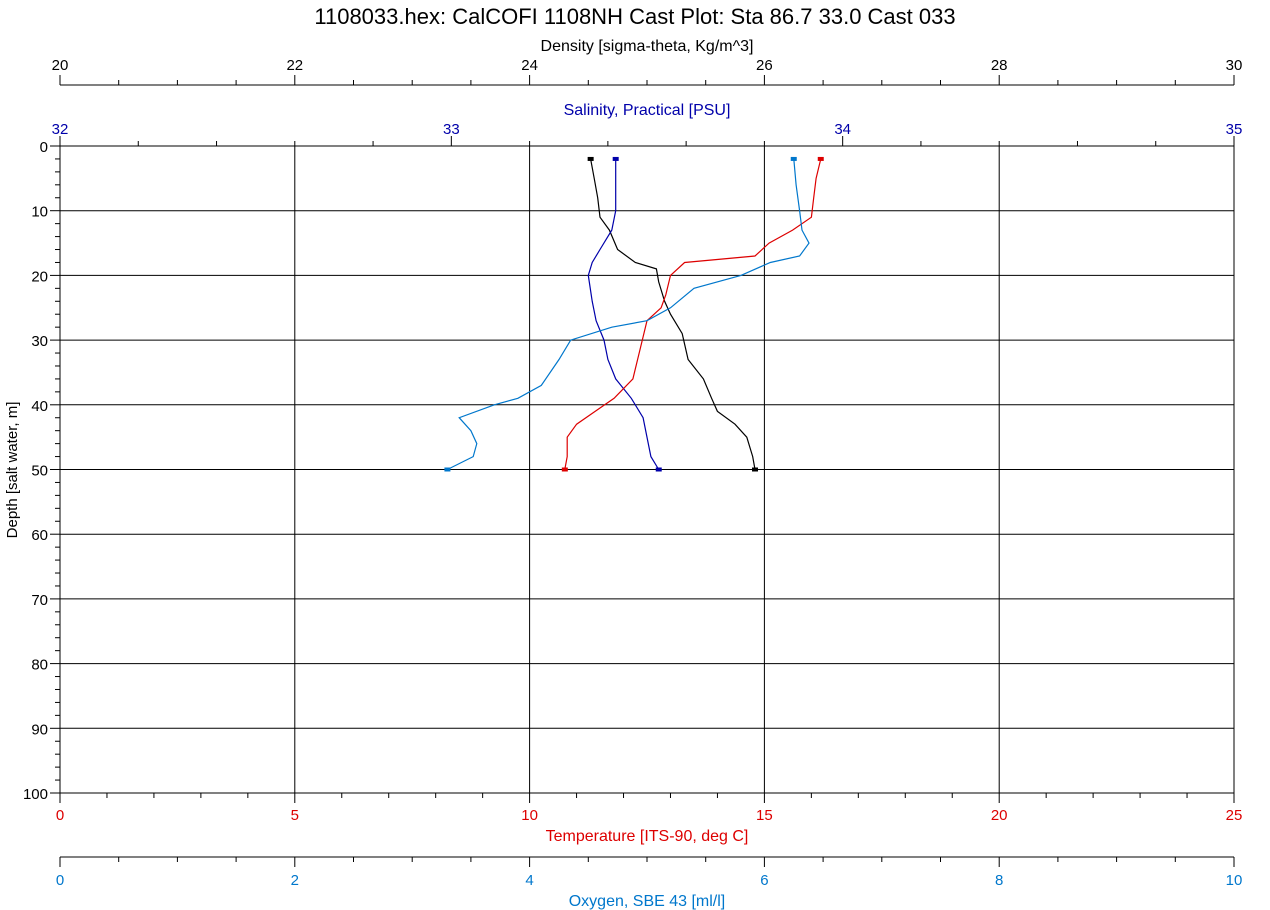 This screenshot has height=910, width=1270. What do you see at coordinates (647, 110) in the screenshot?
I see `salinity-axis-title: Salinity, Practical [PSU]` at bounding box center [647, 110].